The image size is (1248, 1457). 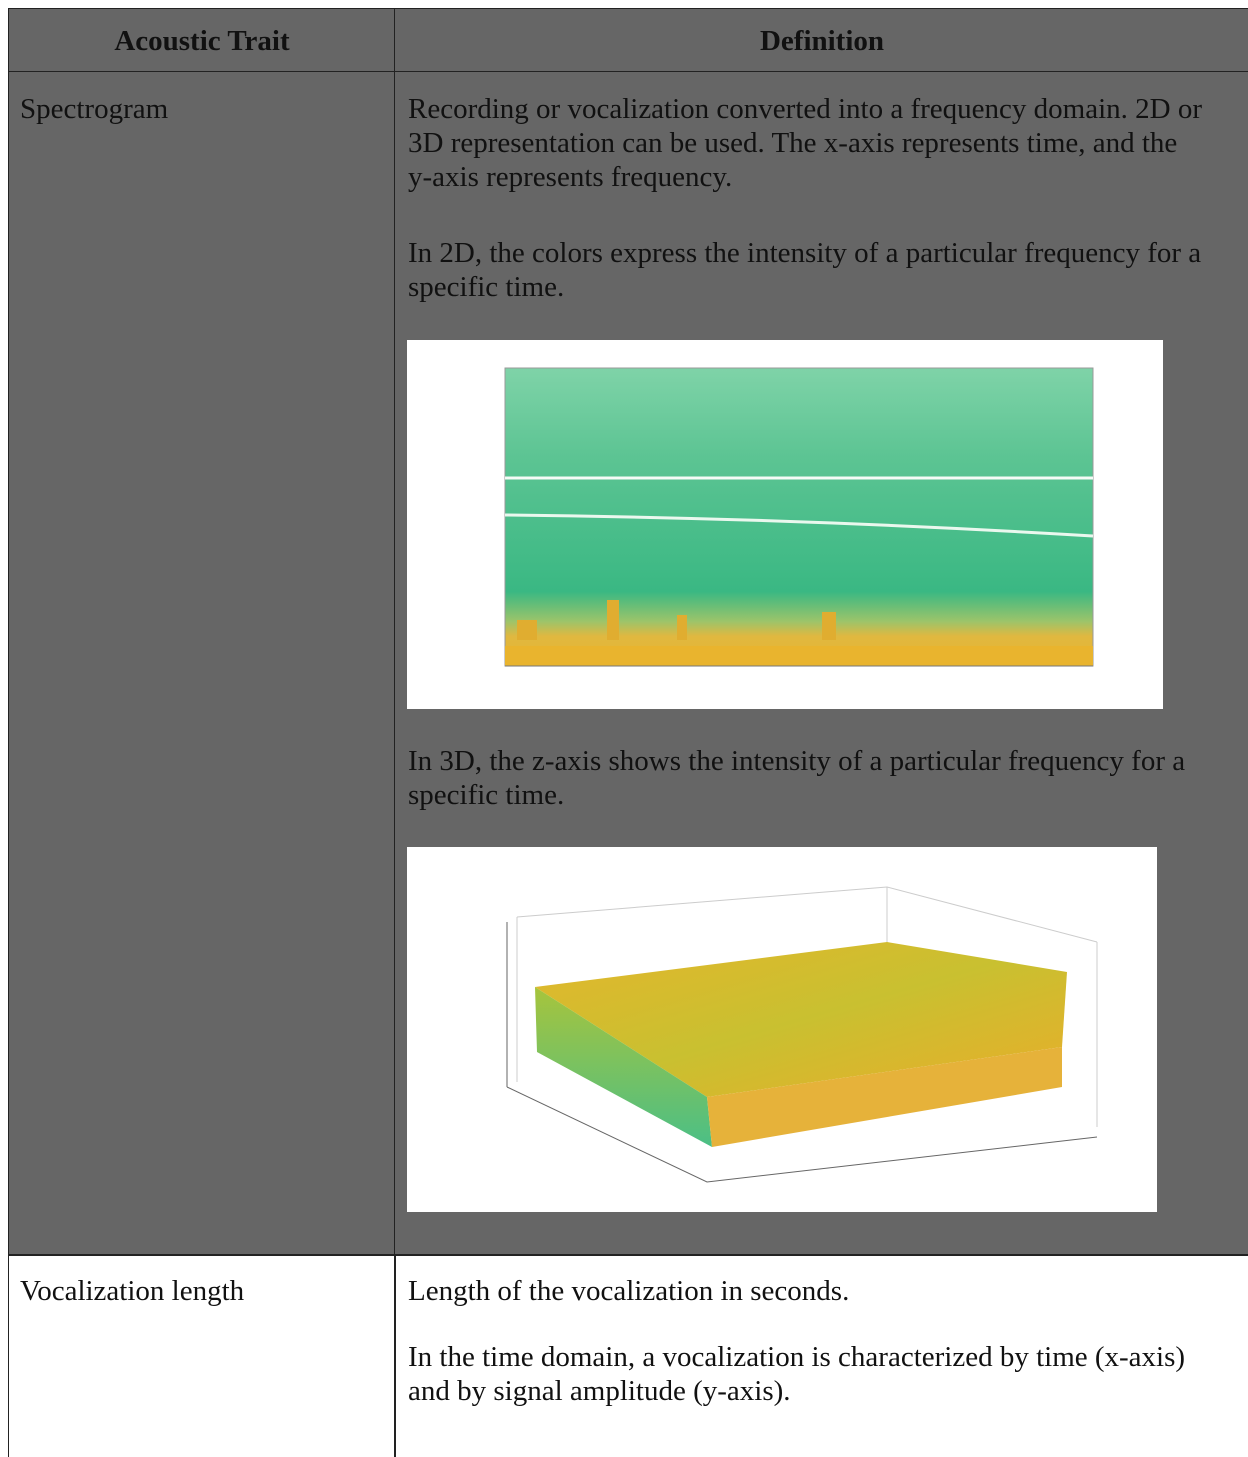 What do you see at coordinates (132, 1291) in the screenshot?
I see `trait-text: Vocalization length` at bounding box center [132, 1291].